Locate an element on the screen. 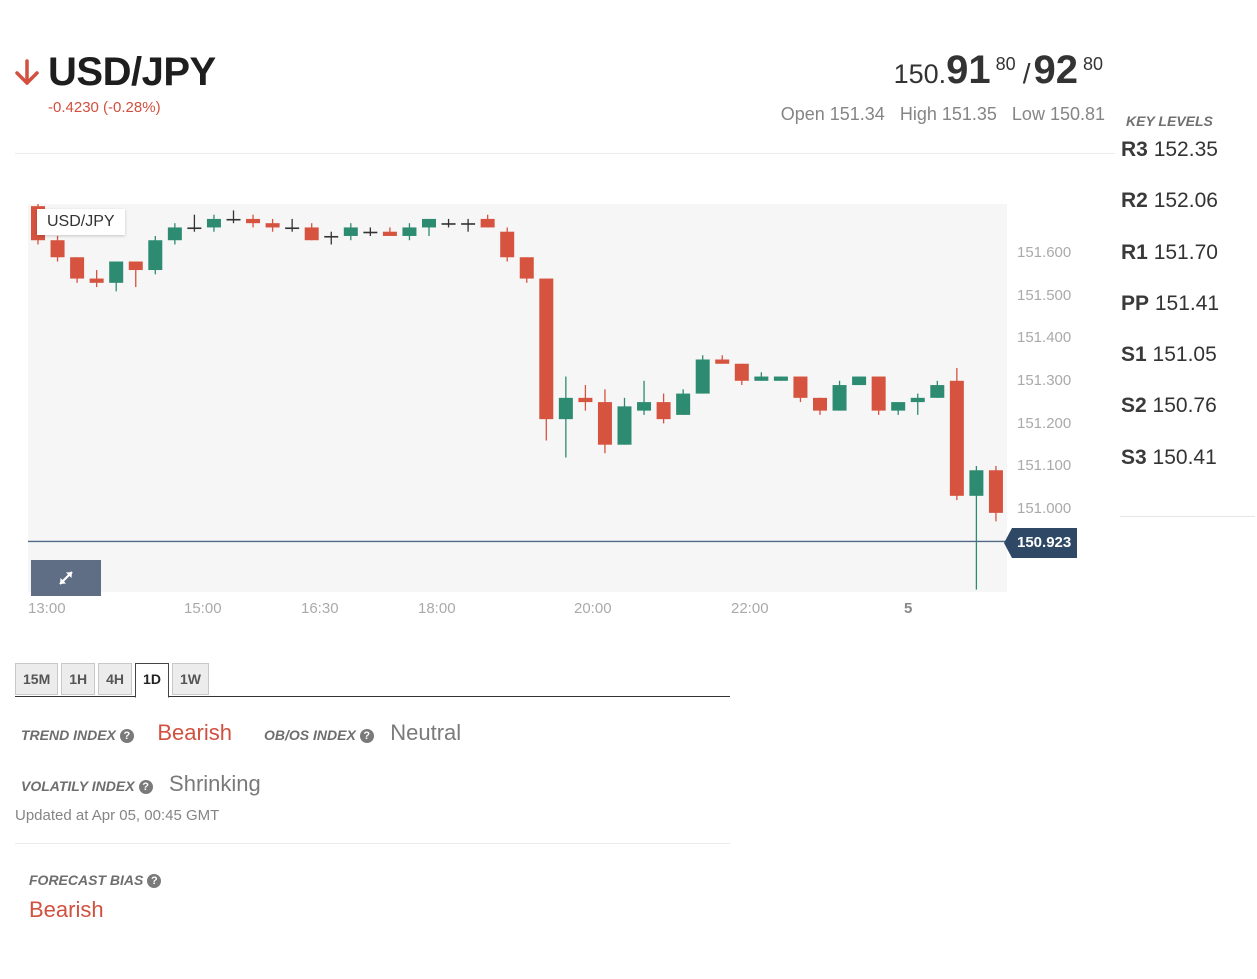  ask-pip: 80 is located at coordinates (1092, 64).